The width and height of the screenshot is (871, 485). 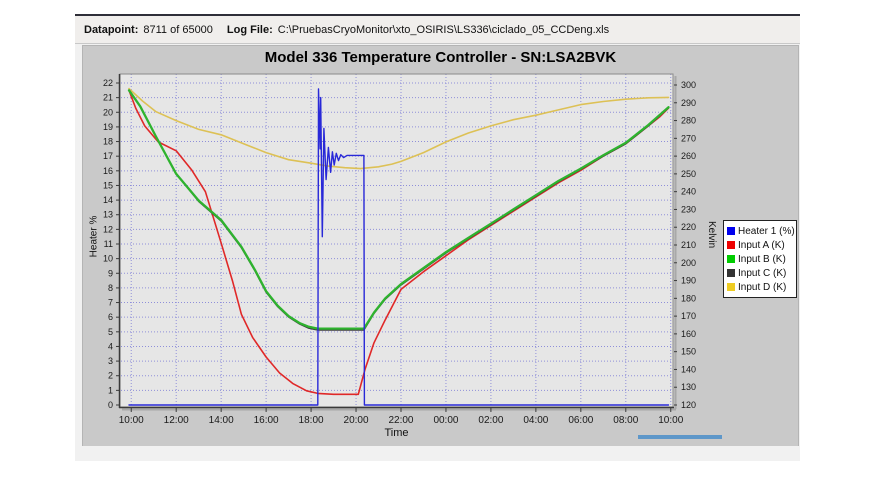 What do you see at coordinates (688, 387) in the screenshot?
I see `y-right-tick-label: 130` at bounding box center [688, 387].